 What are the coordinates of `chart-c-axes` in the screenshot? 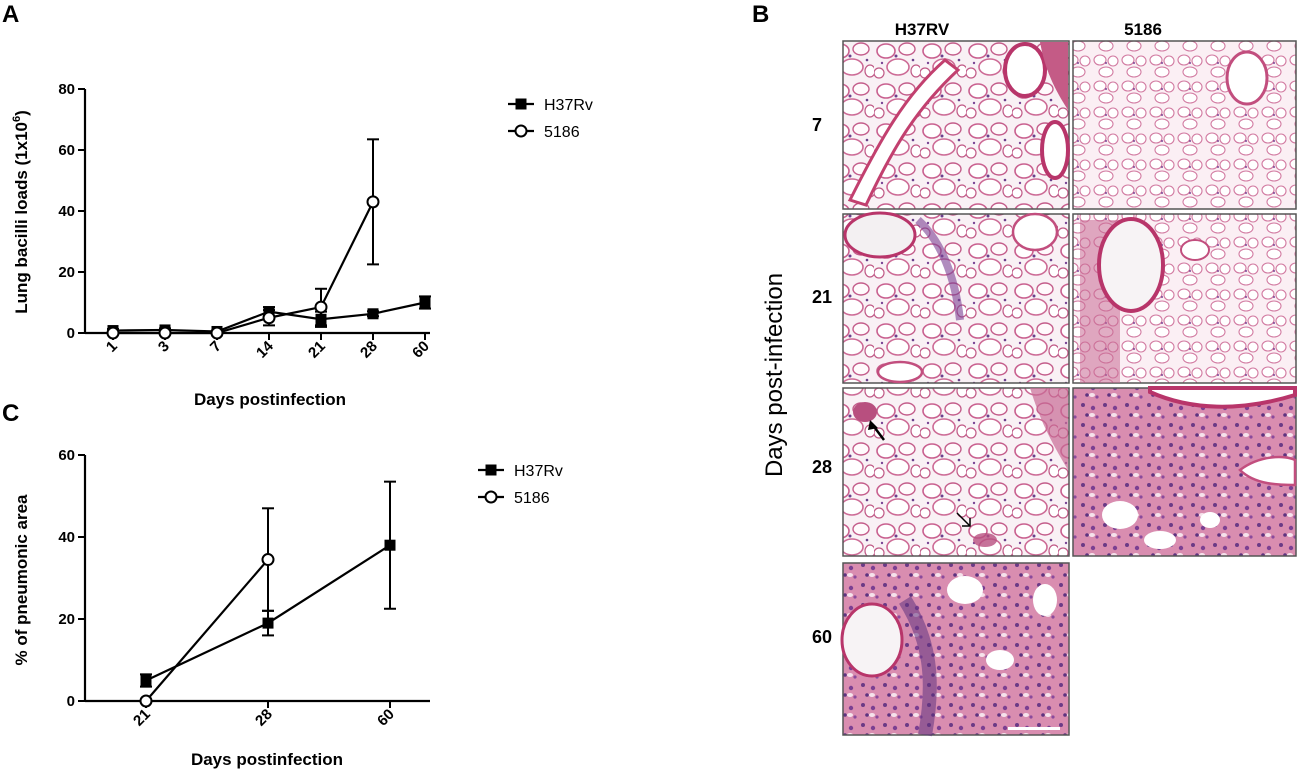 It's located at (256, 579).